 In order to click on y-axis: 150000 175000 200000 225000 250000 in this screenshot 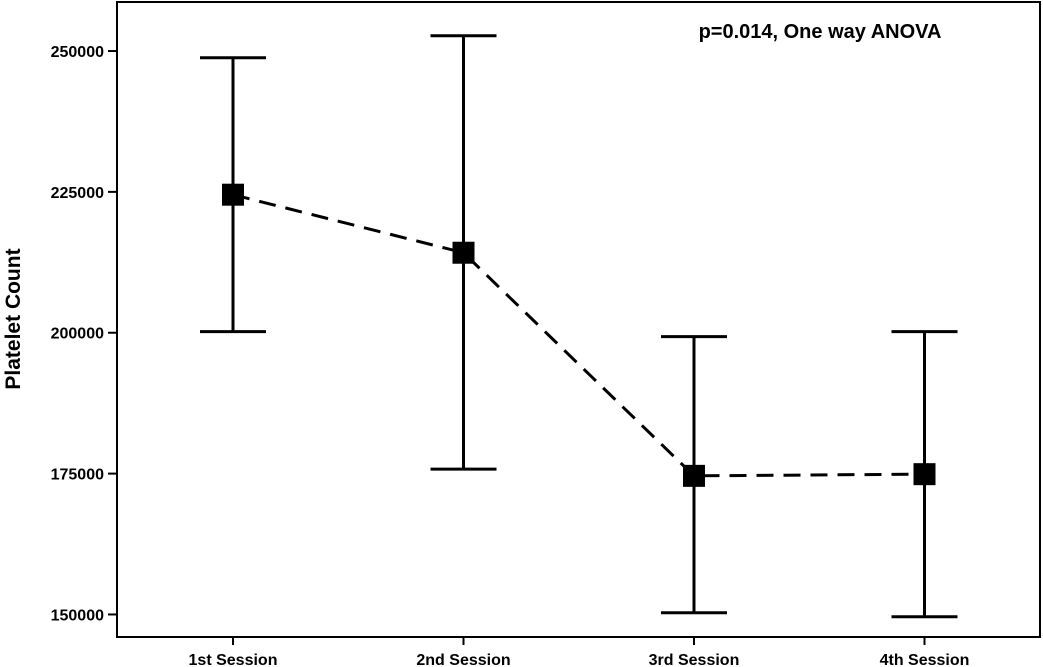, I will do `click(84, 334)`.